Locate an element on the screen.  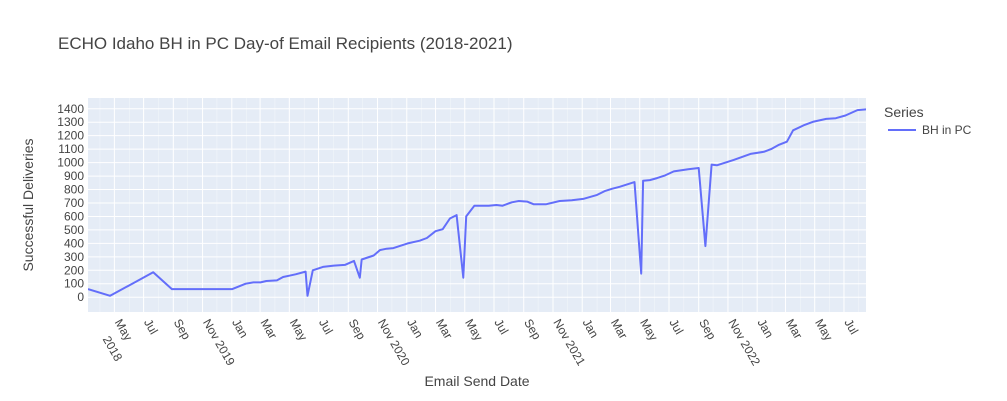
legend-title: Series is located at coordinates (904, 112).